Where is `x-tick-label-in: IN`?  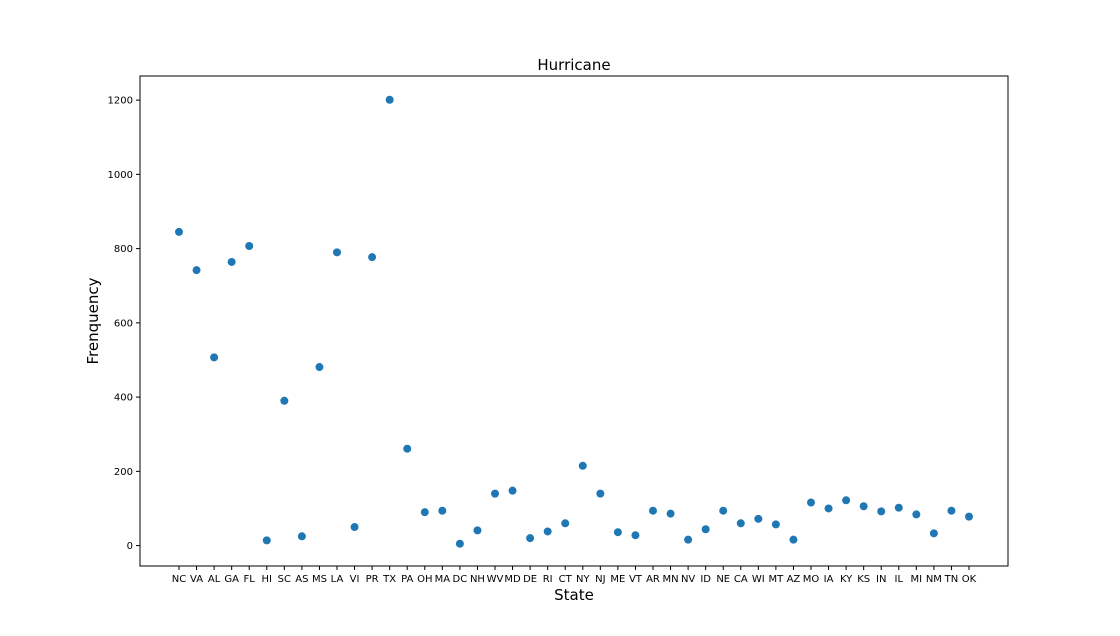
x-tick-label-in: IN is located at coordinates (881, 579).